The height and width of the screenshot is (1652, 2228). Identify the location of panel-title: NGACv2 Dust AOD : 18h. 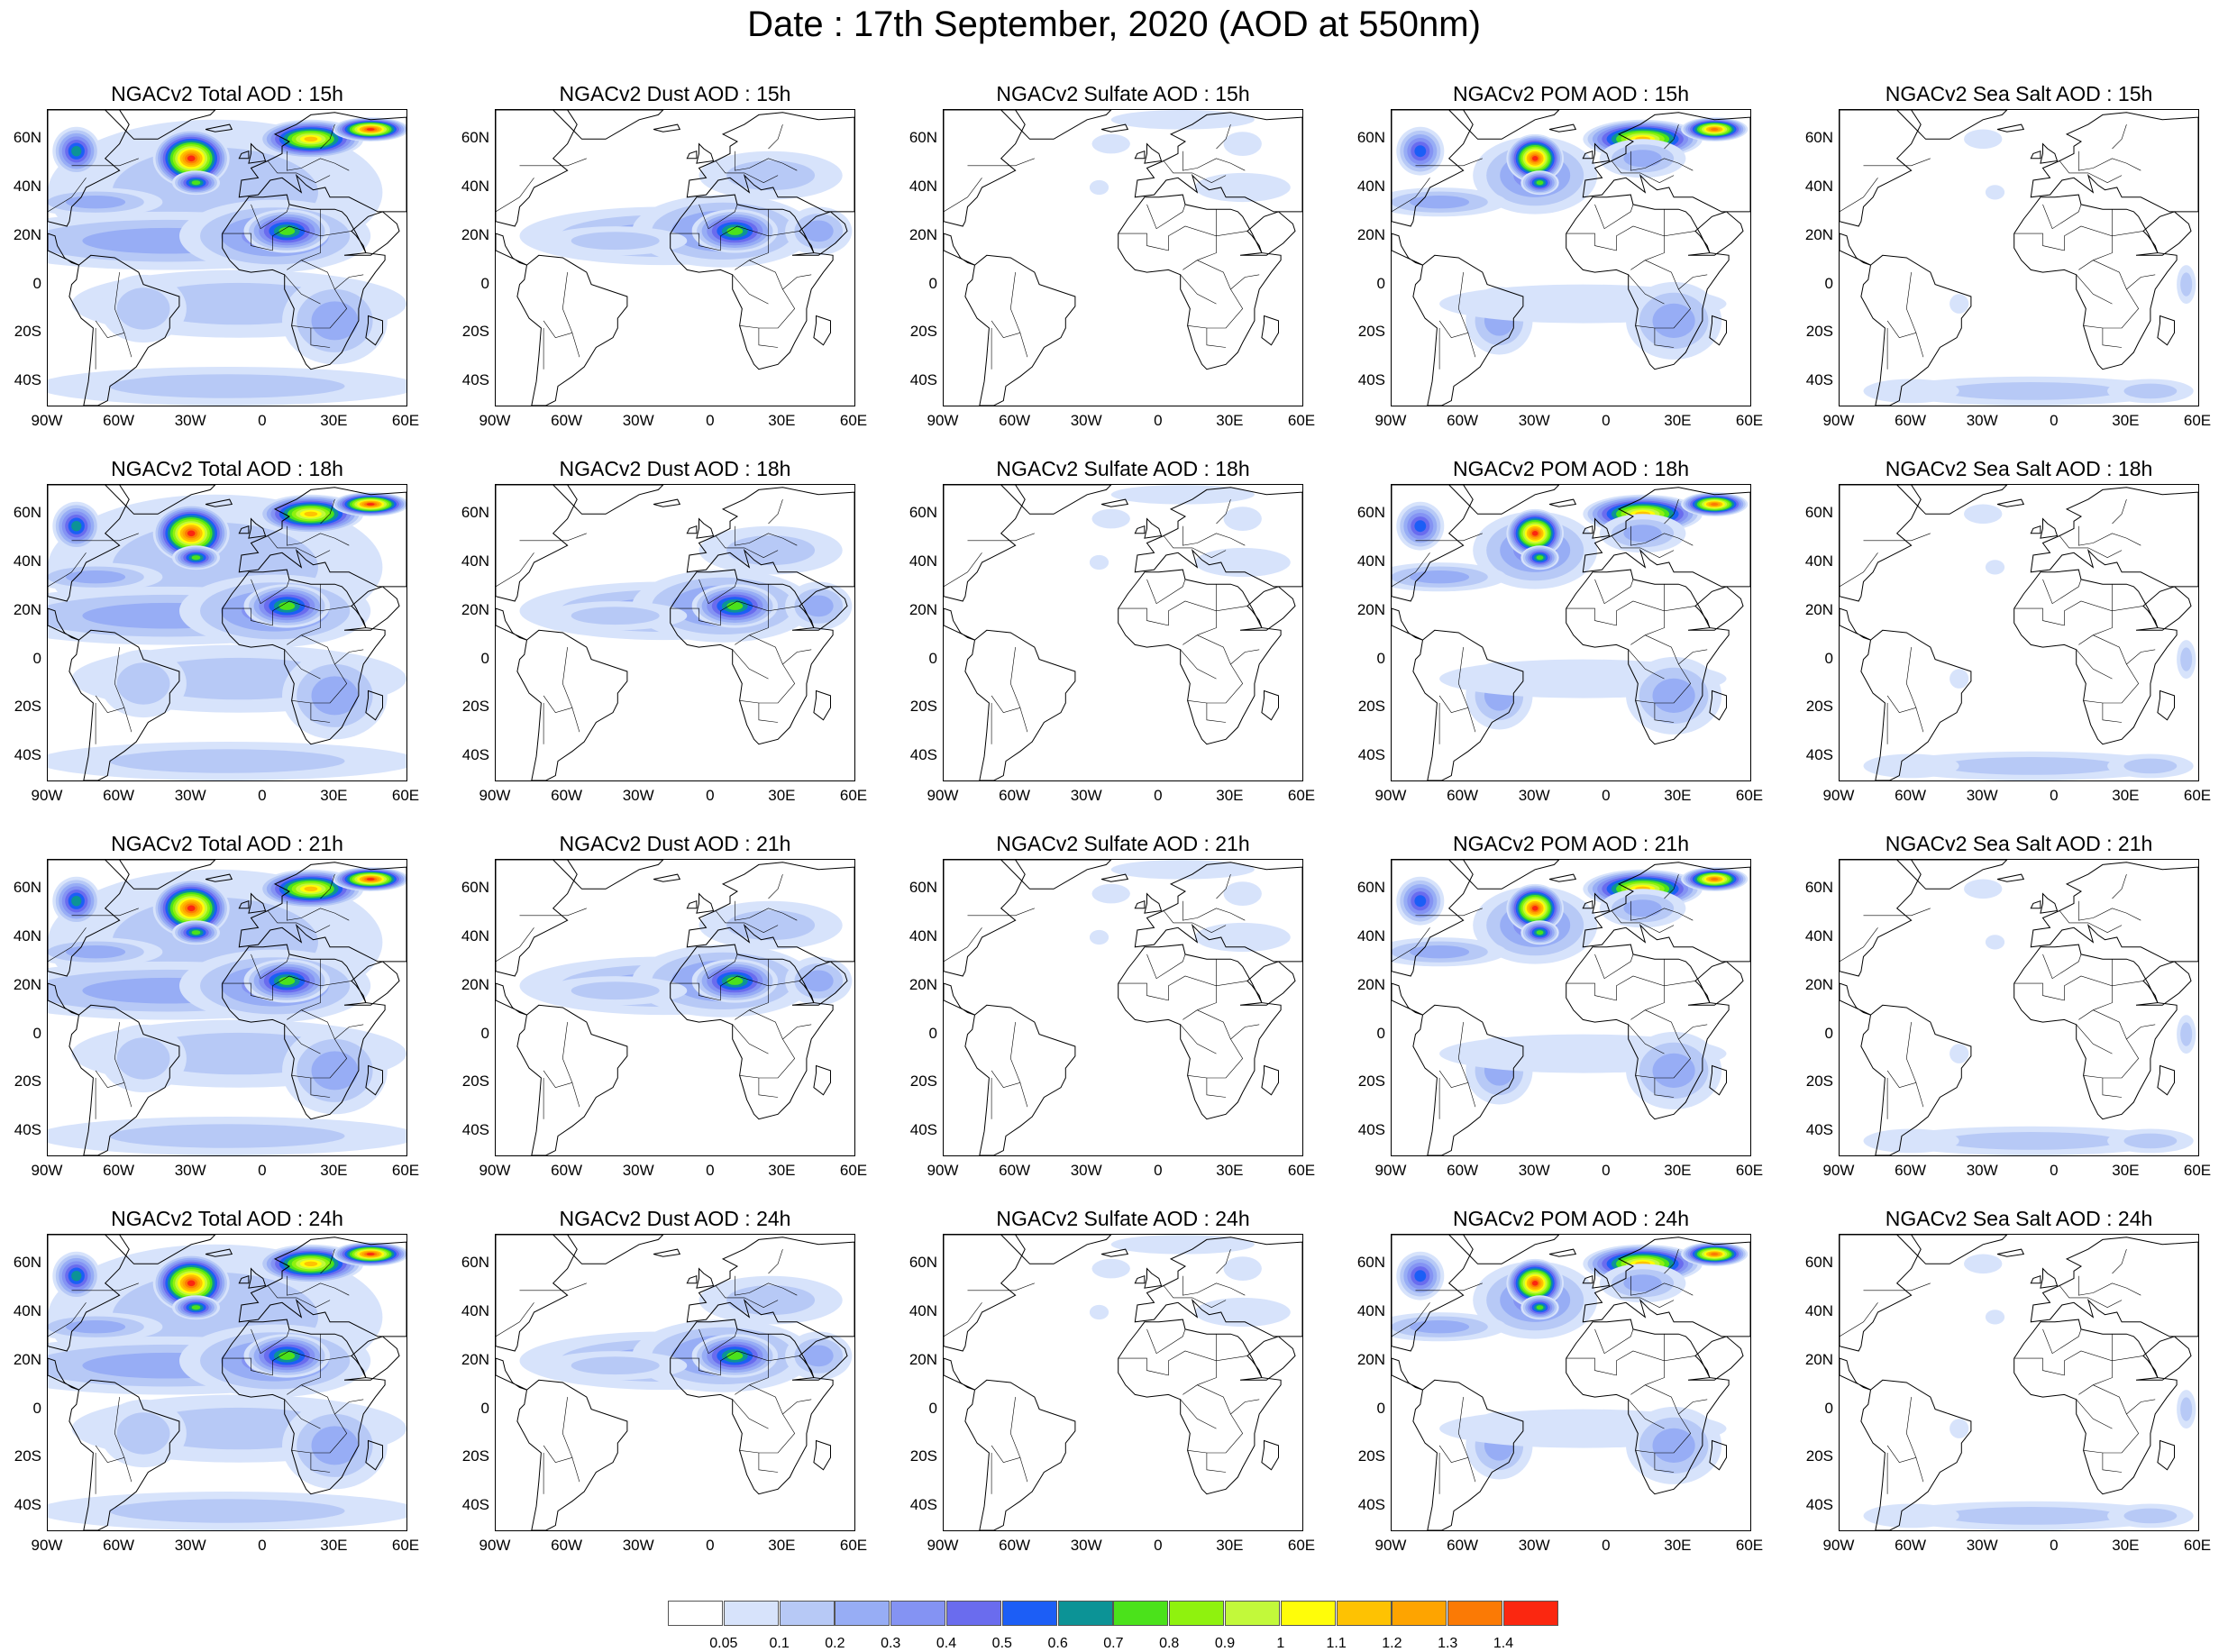
(675, 469).